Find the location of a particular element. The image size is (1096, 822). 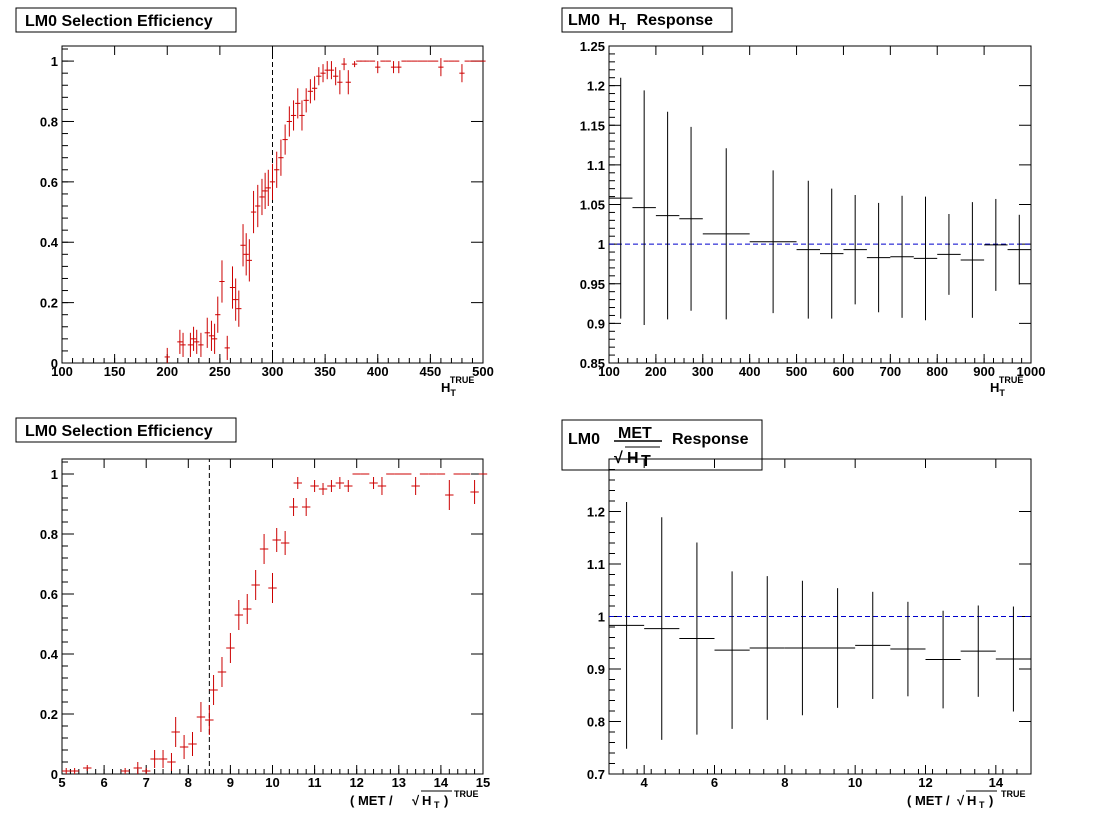

chart-title: LM0 HT Response is located at coordinates (640, 23).